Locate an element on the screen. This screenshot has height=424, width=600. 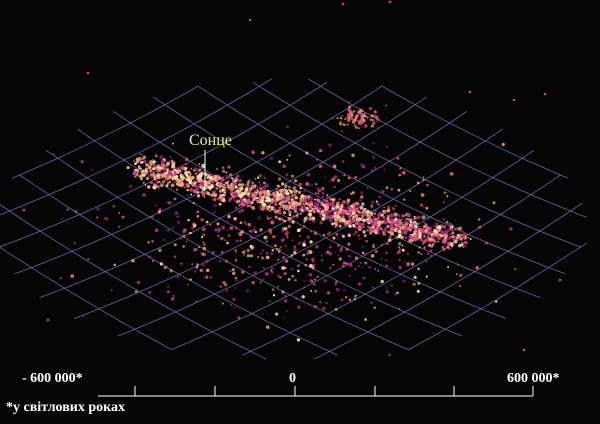
sun-label: Сонце is located at coordinates (210, 140).